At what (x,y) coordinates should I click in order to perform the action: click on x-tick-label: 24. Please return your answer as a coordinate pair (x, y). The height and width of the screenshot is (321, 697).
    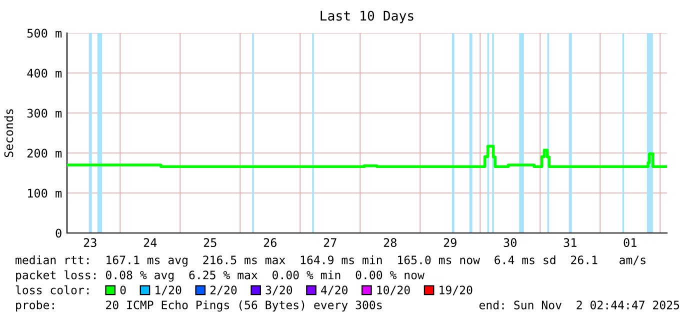
    Looking at the image, I should click on (150, 242).